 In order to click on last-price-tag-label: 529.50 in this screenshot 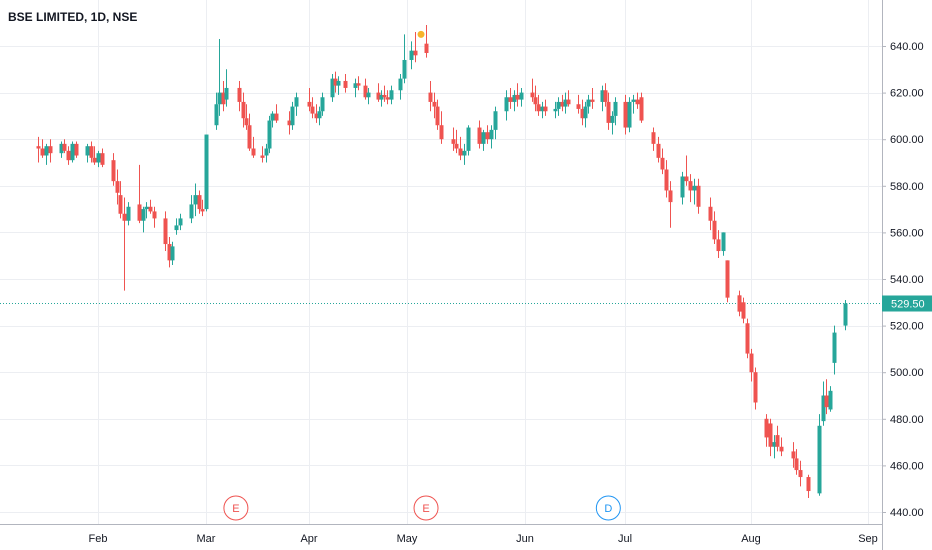, I will do `click(908, 305)`.